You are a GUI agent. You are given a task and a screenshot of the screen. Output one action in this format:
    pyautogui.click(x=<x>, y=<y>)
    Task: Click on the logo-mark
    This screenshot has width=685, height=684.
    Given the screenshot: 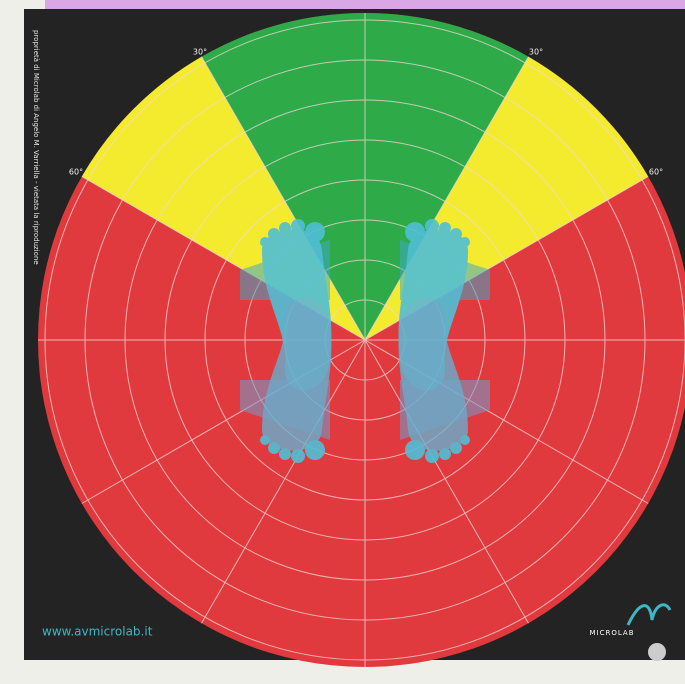 What is the action you would take?
    pyautogui.click(x=649, y=614)
    